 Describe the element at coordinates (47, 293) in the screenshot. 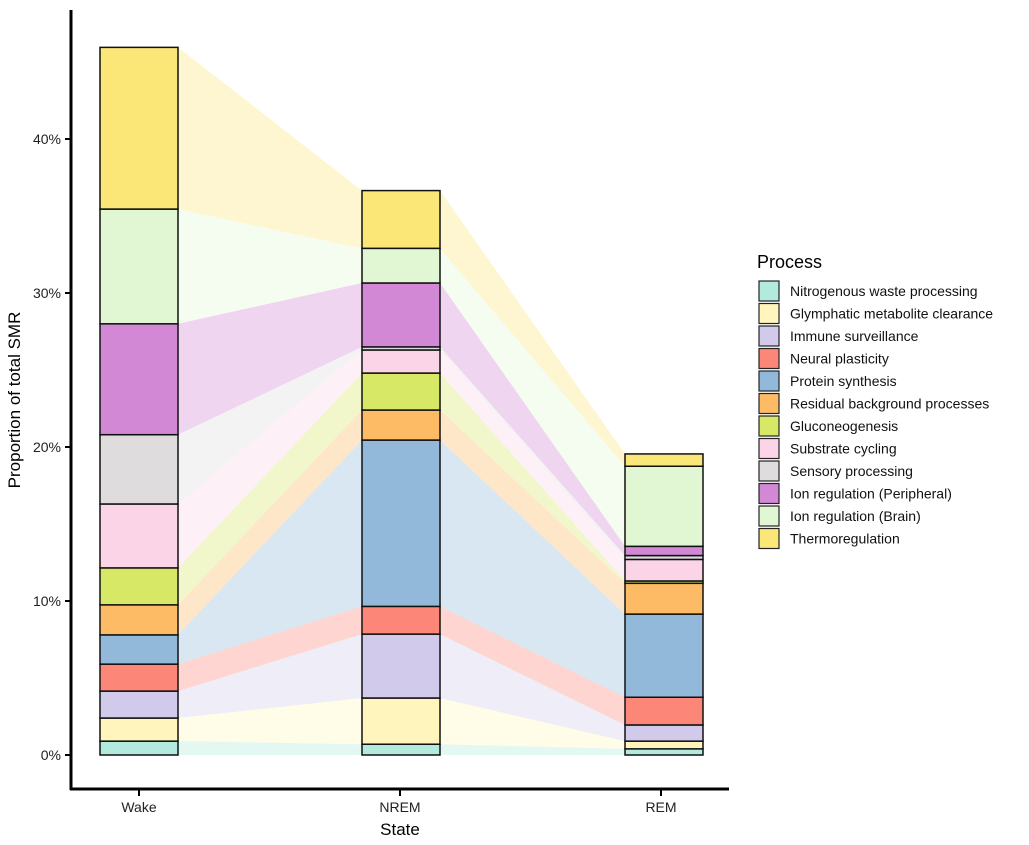

I see `y-tick-label: 30%` at that location.